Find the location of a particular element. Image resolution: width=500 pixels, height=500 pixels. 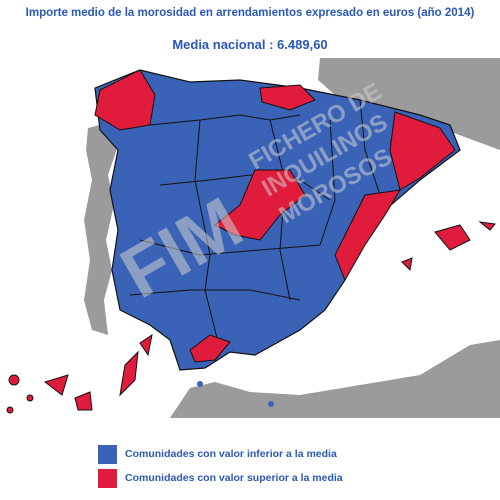

baleares-menorca is located at coordinates (487, 226).